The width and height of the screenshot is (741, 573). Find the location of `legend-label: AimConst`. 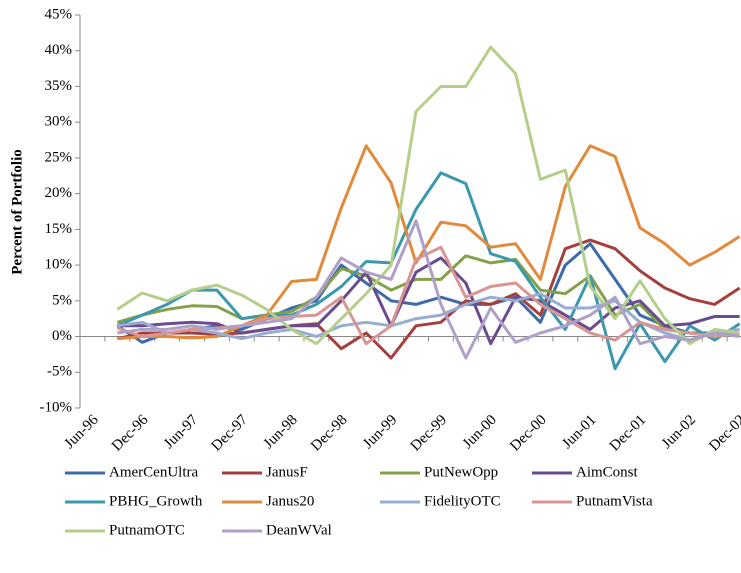

legend-label: AimConst is located at coordinates (607, 472).